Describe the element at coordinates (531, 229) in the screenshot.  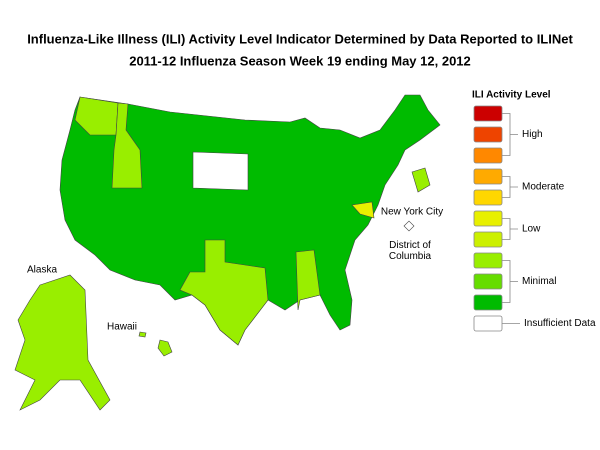
I see `legend-label: Low` at that location.